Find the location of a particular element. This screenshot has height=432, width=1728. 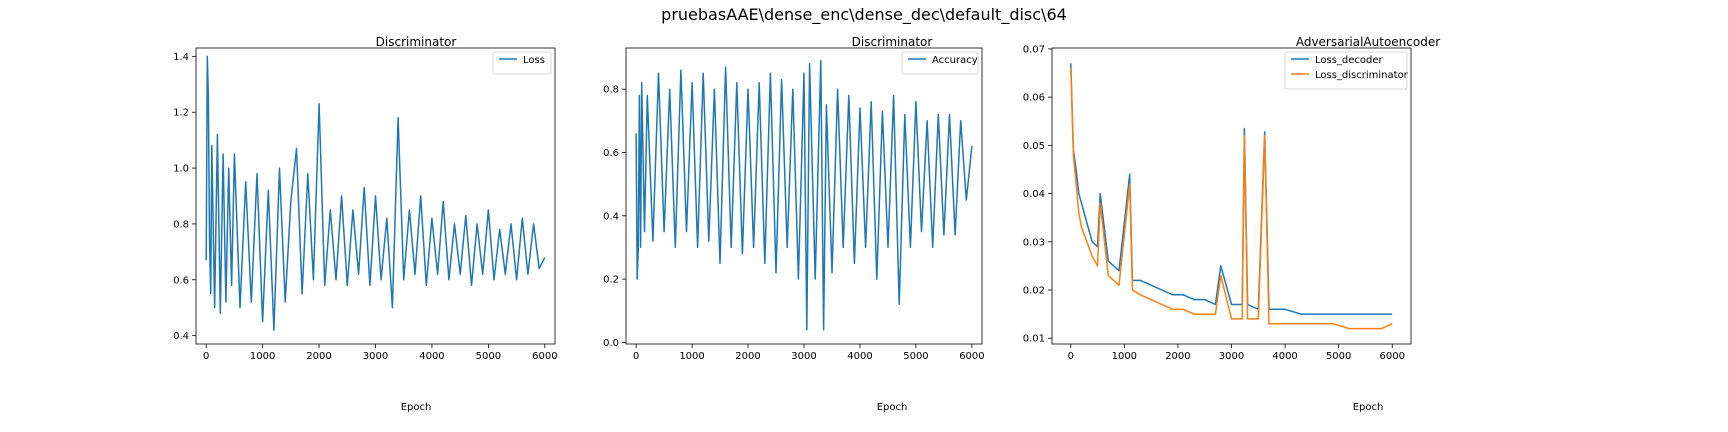

legend-label: Accuracy is located at coordinates (955, 60).